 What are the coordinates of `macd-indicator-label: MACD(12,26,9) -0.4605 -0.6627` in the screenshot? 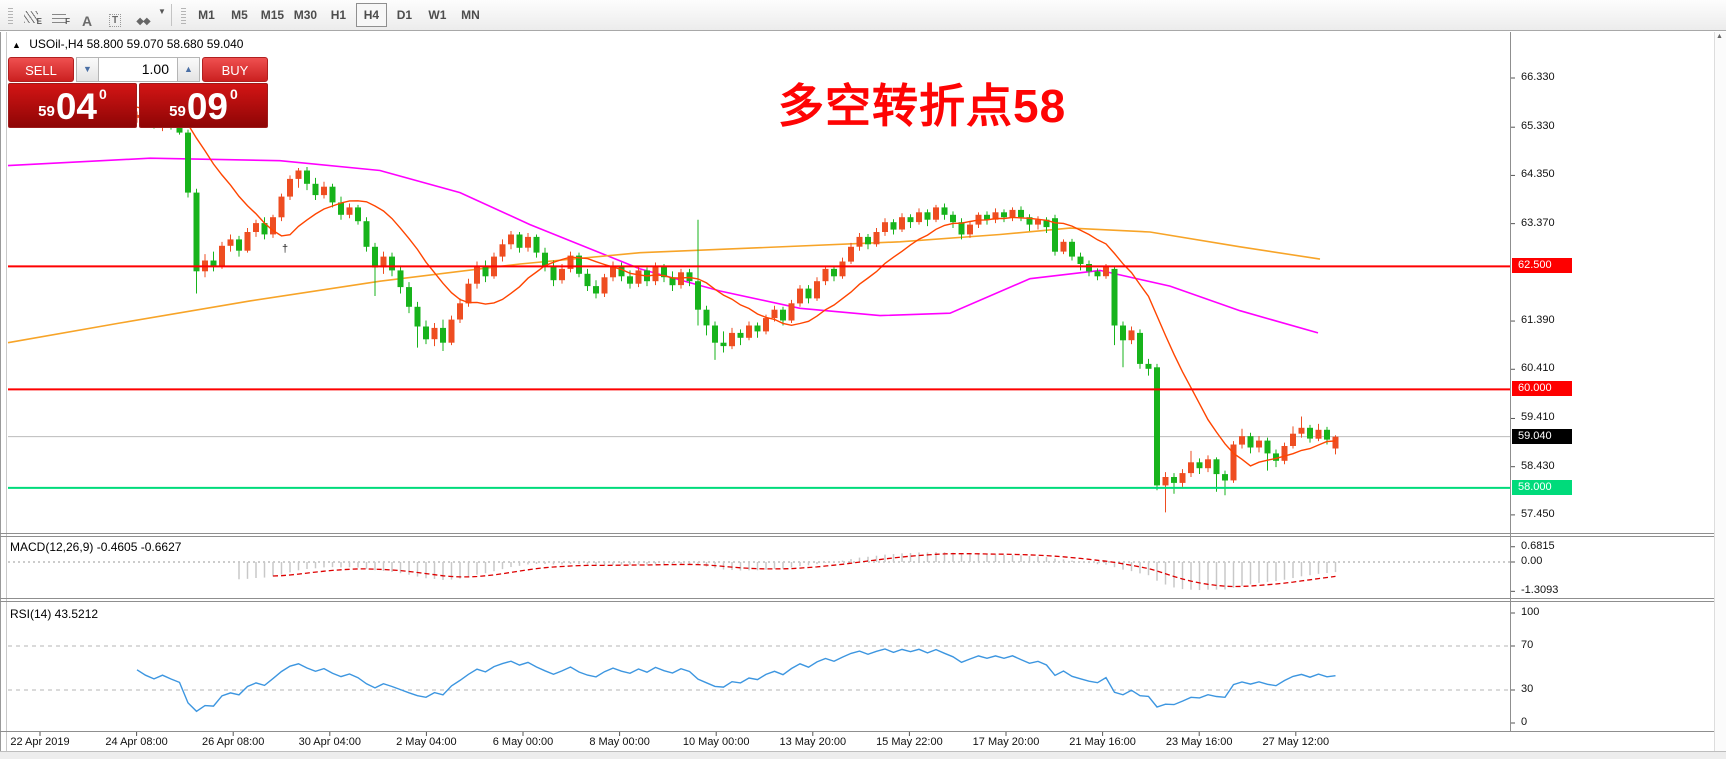 It's located at (96, 547).